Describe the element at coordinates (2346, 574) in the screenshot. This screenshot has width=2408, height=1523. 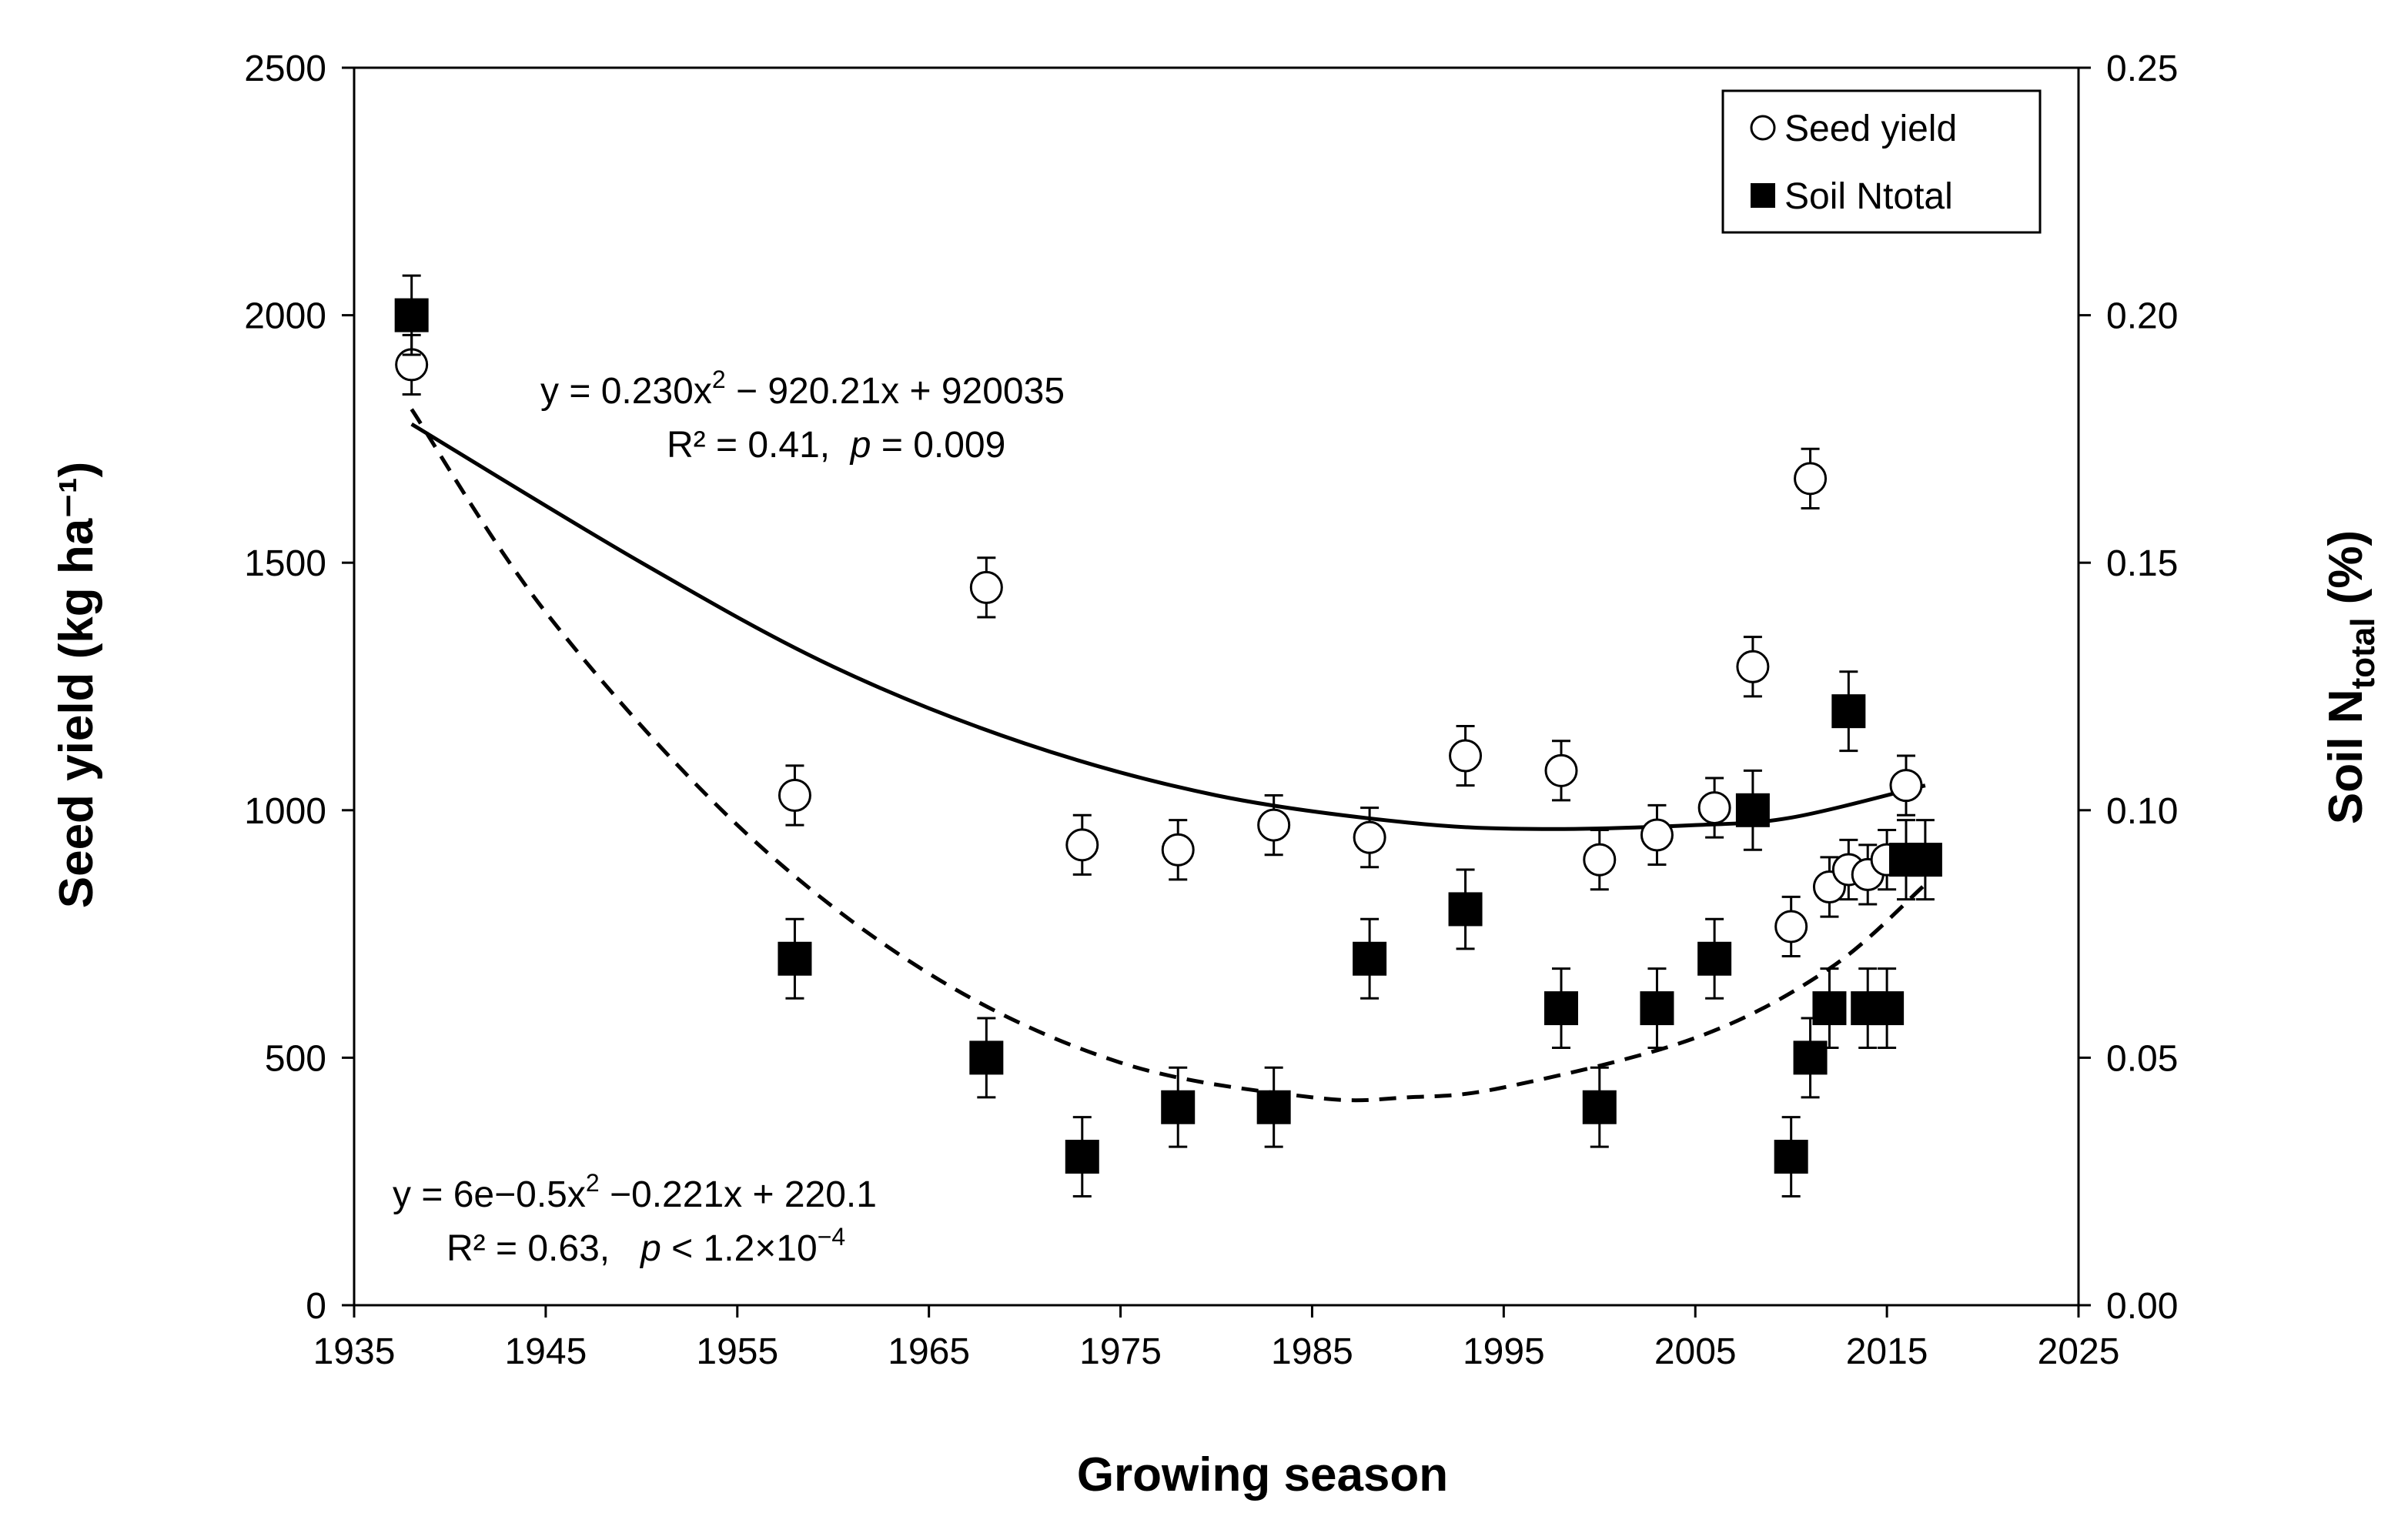
I see `y-right-title-suffix: (%)` at that location.